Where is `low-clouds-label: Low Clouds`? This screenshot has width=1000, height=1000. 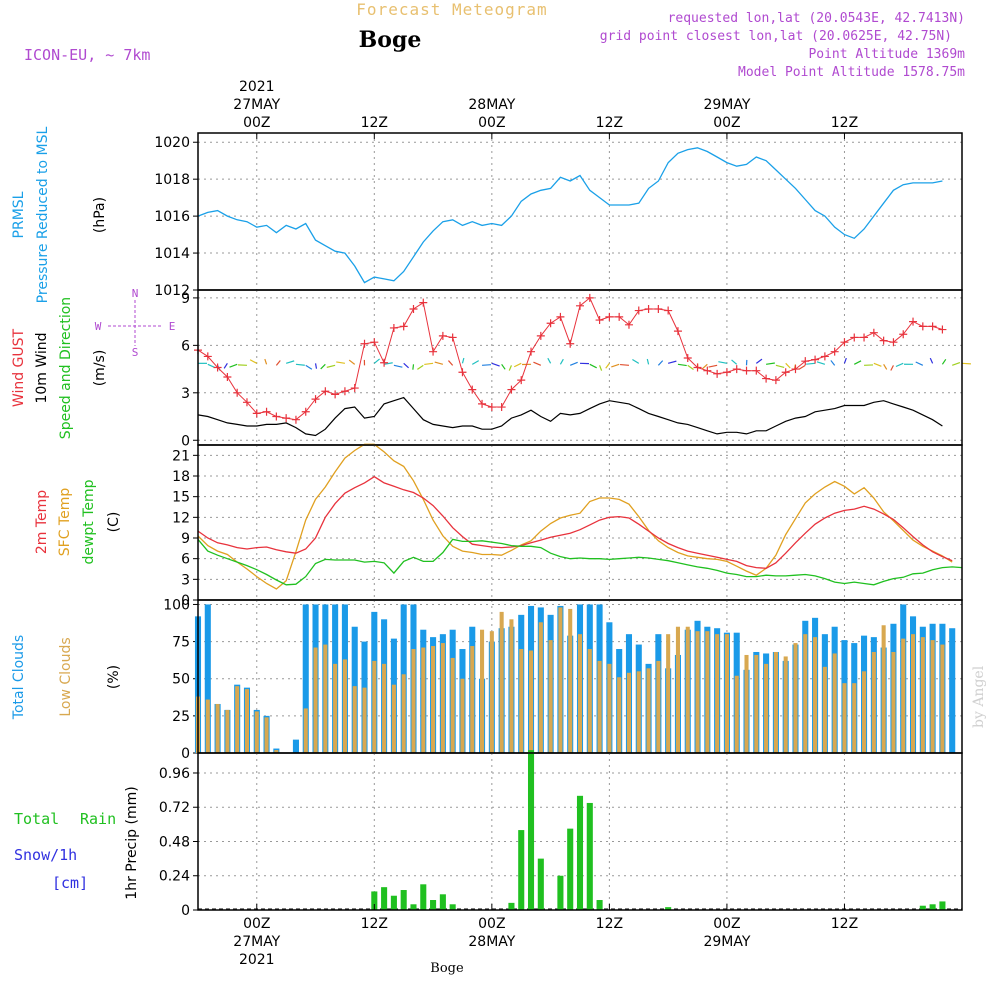 low-clouds-label: Low Clouds is located at coordinates (66, 676).